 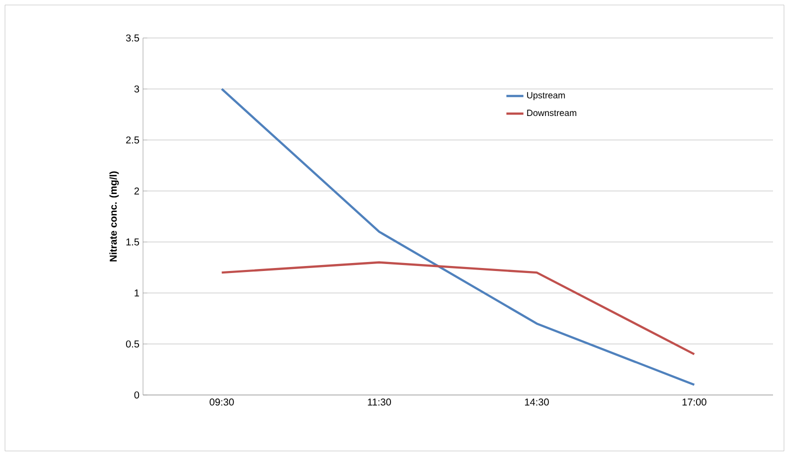 I want to click on y-tick-label: 1.5, so click(x=133, y=242).